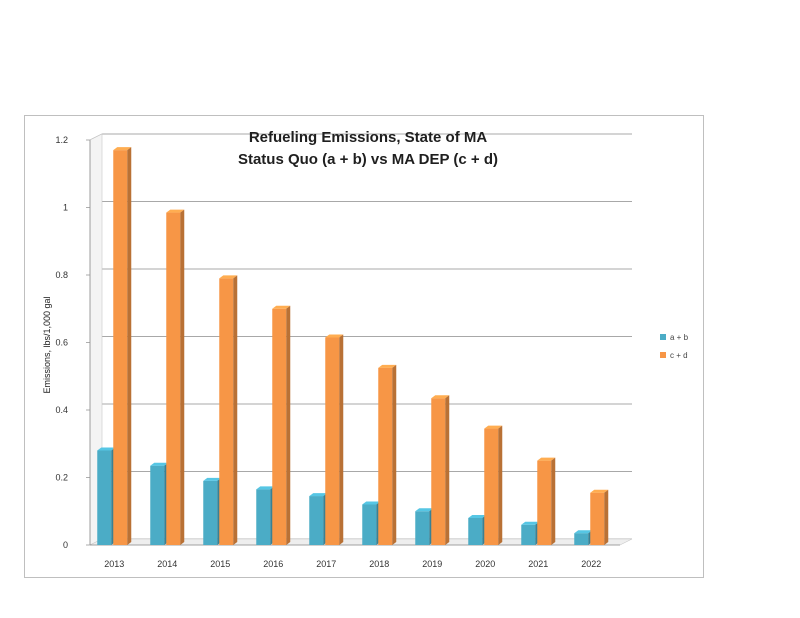 This screenshot has height=618, width=800. I want to click on y-tick-label: 0, so click(65, 545).